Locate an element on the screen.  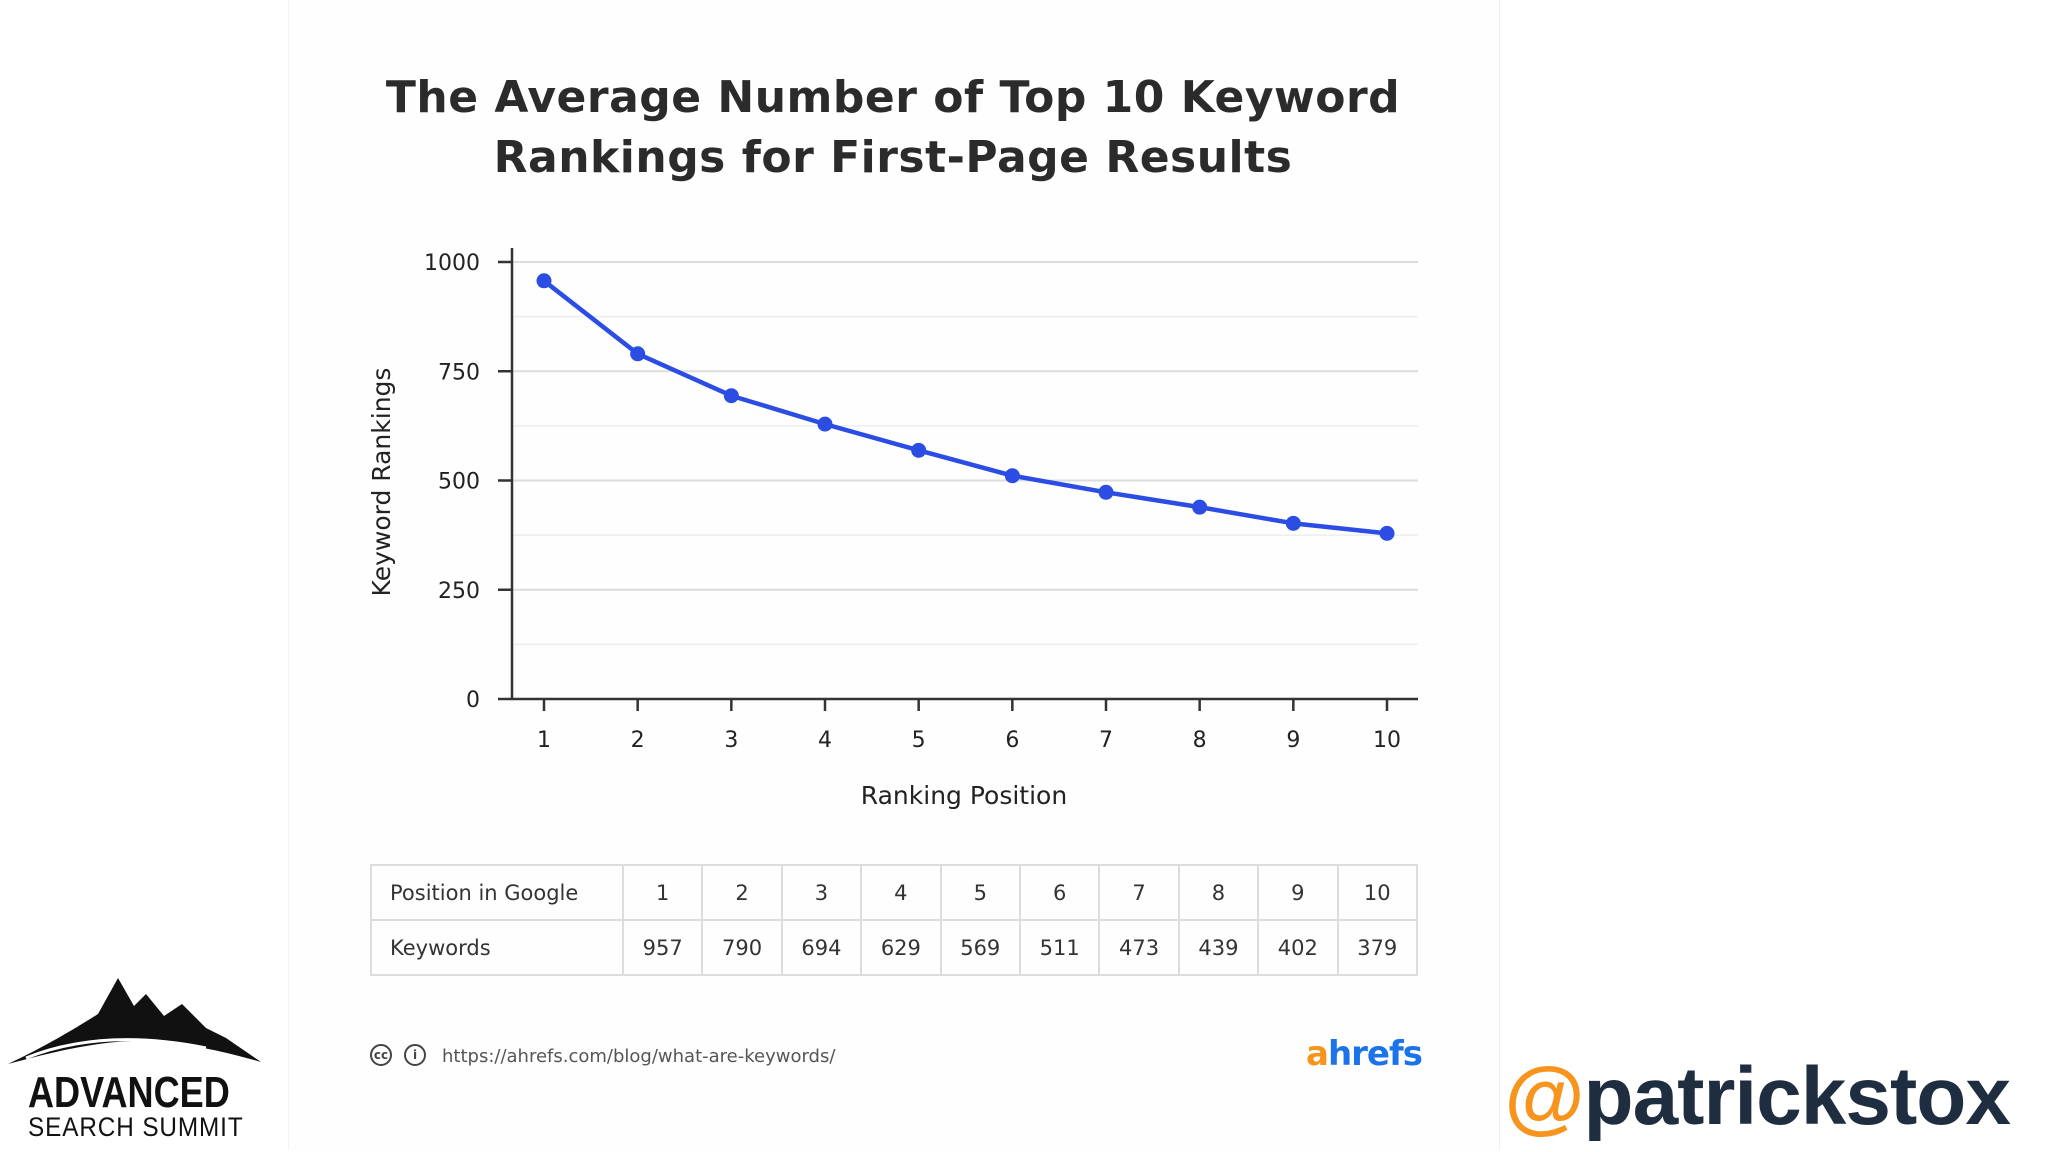
handle-name: patrickstox is located at coordinates (1797, 1096).